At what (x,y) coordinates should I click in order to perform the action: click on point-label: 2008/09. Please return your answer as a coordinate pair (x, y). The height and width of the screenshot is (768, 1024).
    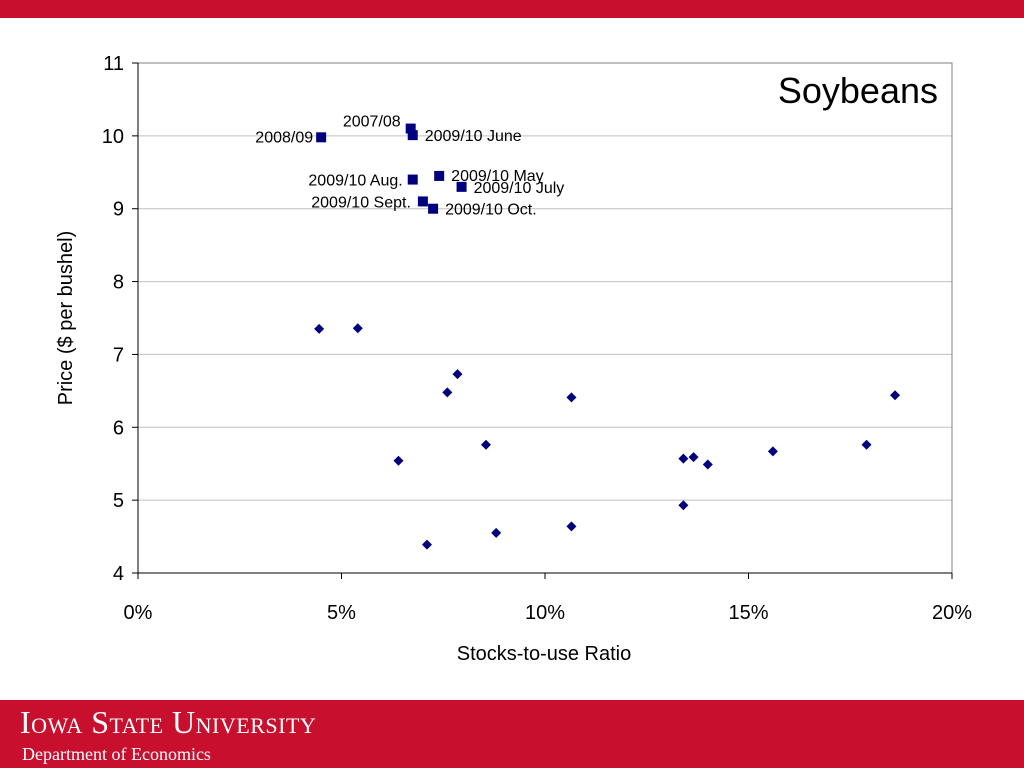
    Looking at the image, I should click on (284, 137).